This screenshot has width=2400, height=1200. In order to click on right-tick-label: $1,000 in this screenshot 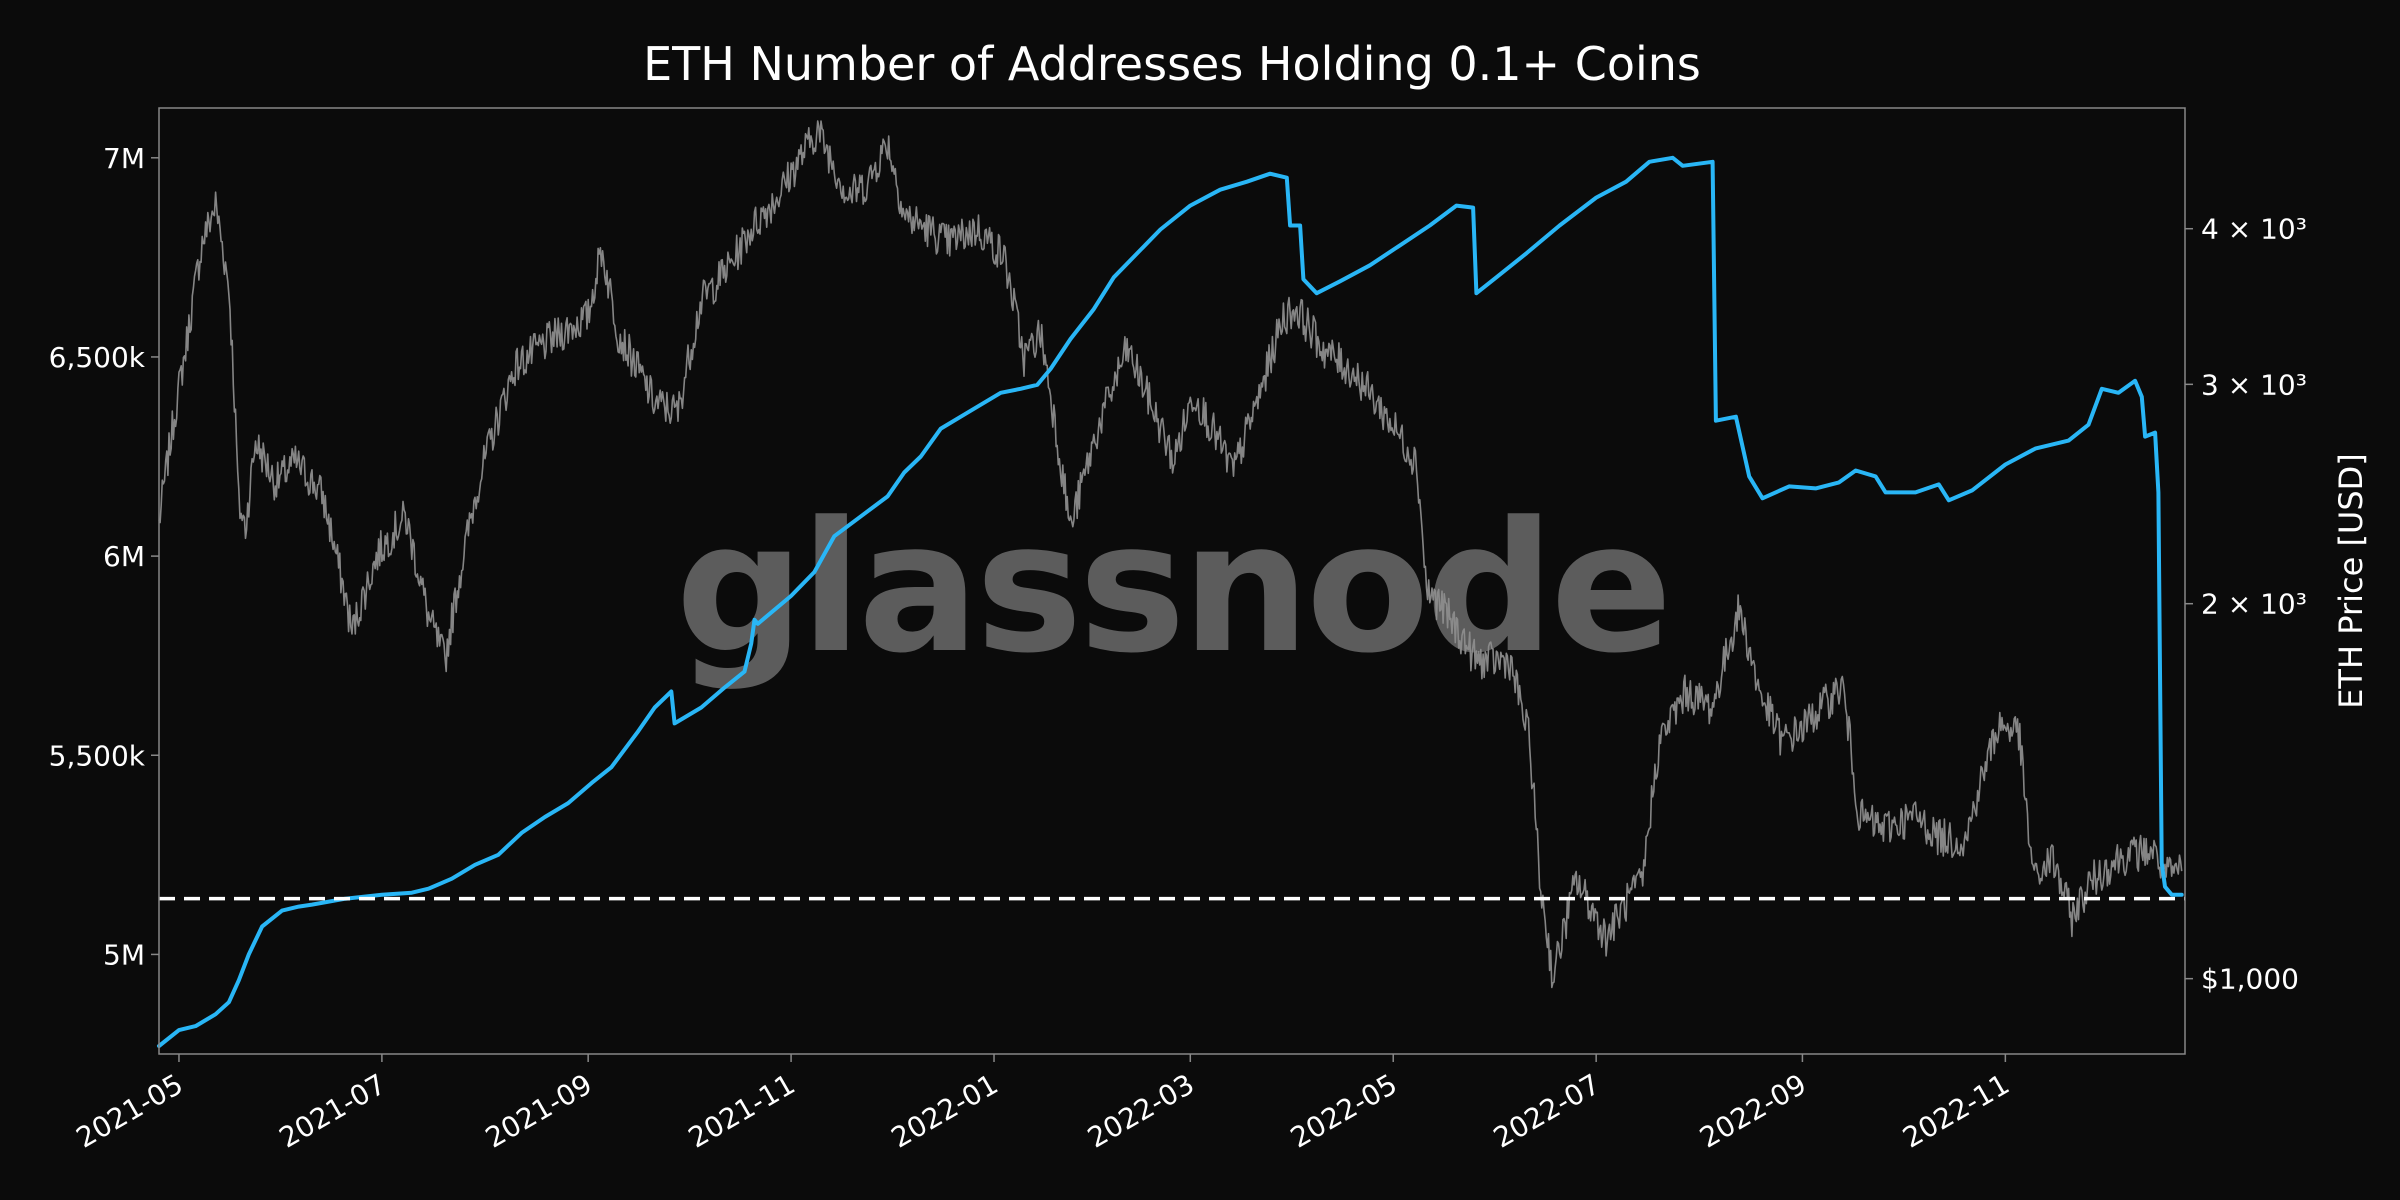, I will do `click(2250, 979)`.